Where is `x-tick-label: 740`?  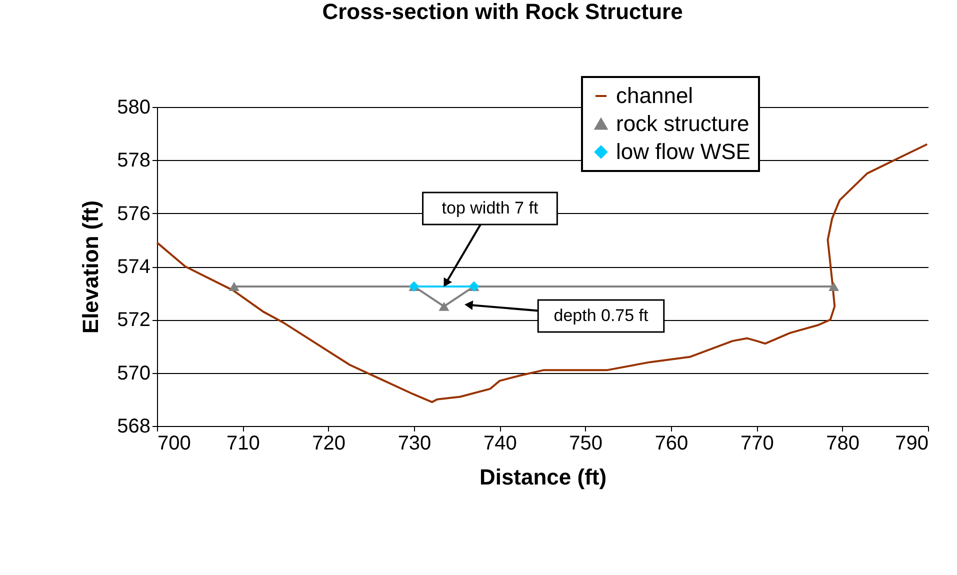
x-tick-label: 740 is located at coordinates (500, 443).